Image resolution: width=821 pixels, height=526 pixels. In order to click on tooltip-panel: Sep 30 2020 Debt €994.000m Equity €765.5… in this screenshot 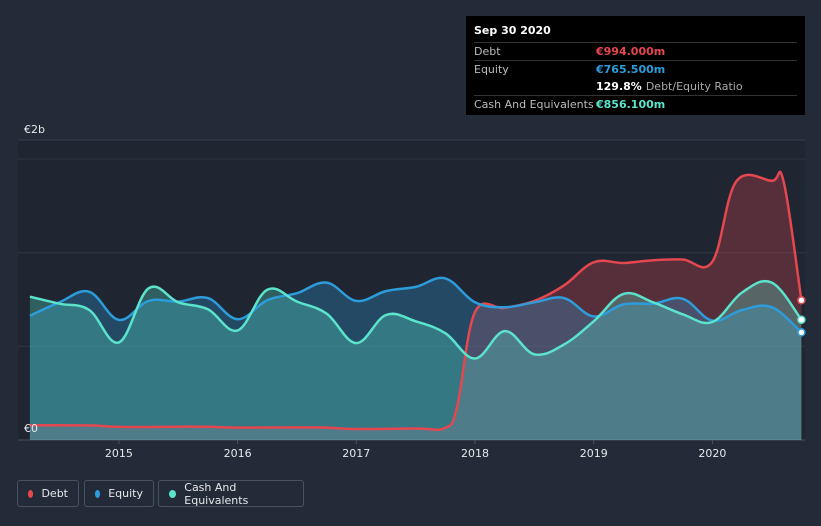, I will do `click(635, 65)`.